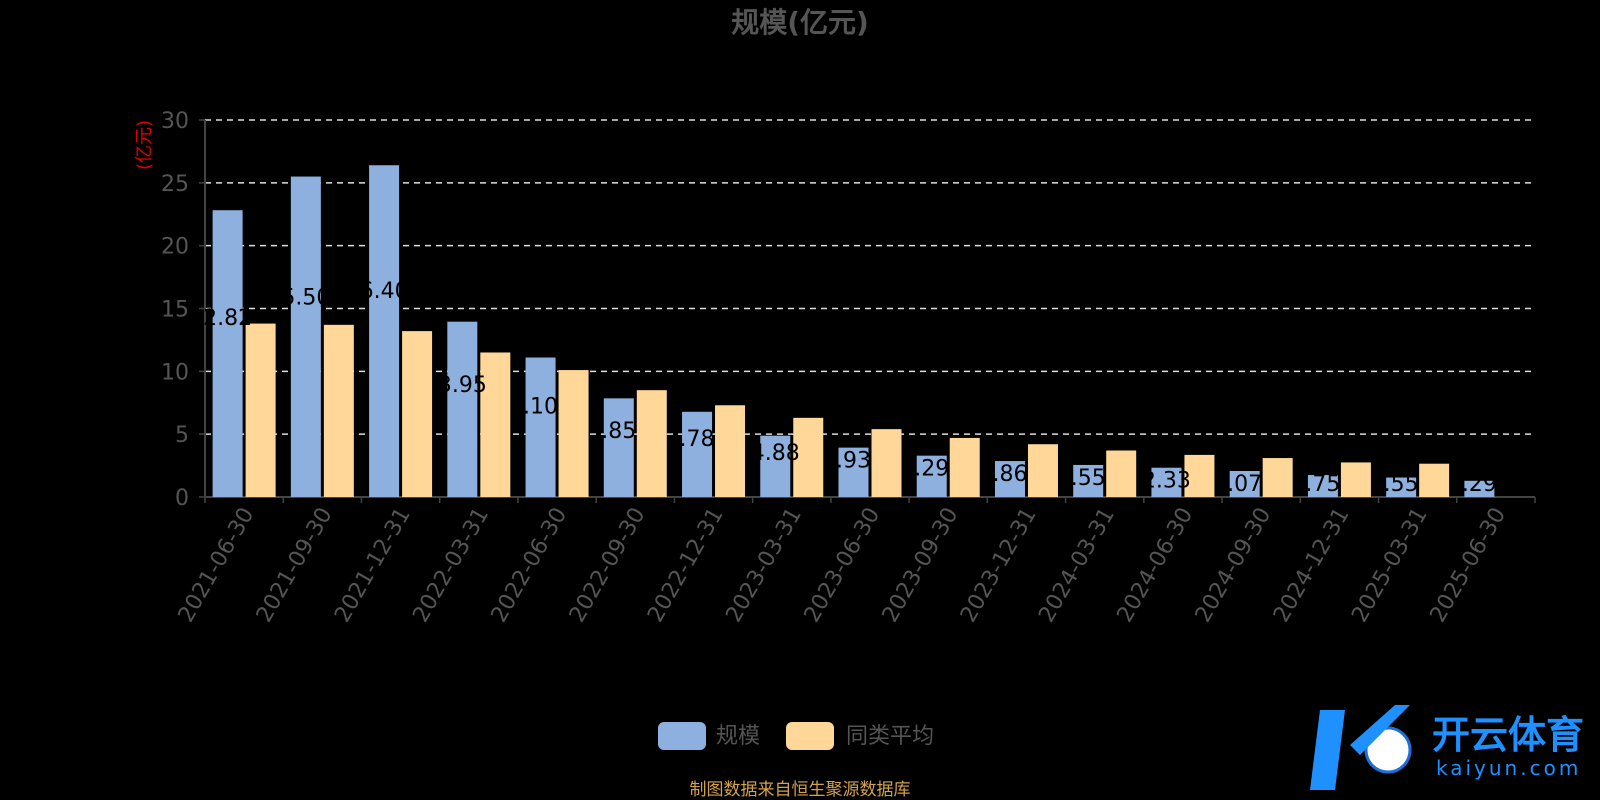 The image size is (1600, 800). I want to click on x-tick-label: 2023-03-31, so click(764, 565).